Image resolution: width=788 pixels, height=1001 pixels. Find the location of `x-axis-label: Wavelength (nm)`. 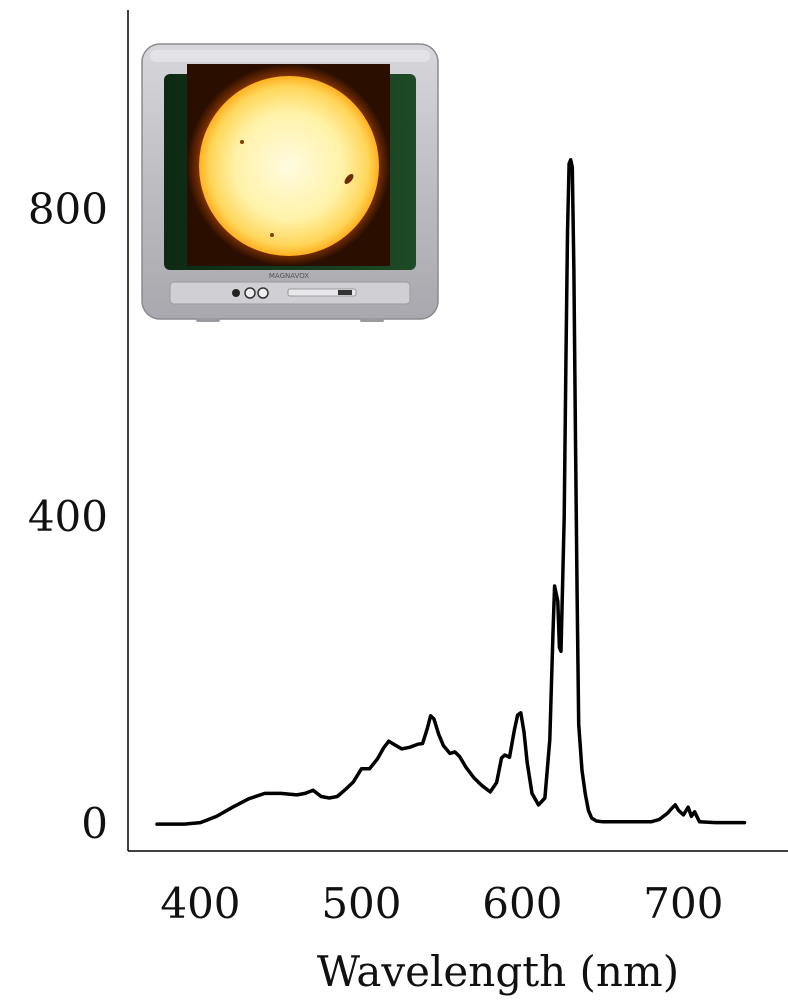

x-axis-label: Wavelength (nm) is located at coordinates (498, 971).